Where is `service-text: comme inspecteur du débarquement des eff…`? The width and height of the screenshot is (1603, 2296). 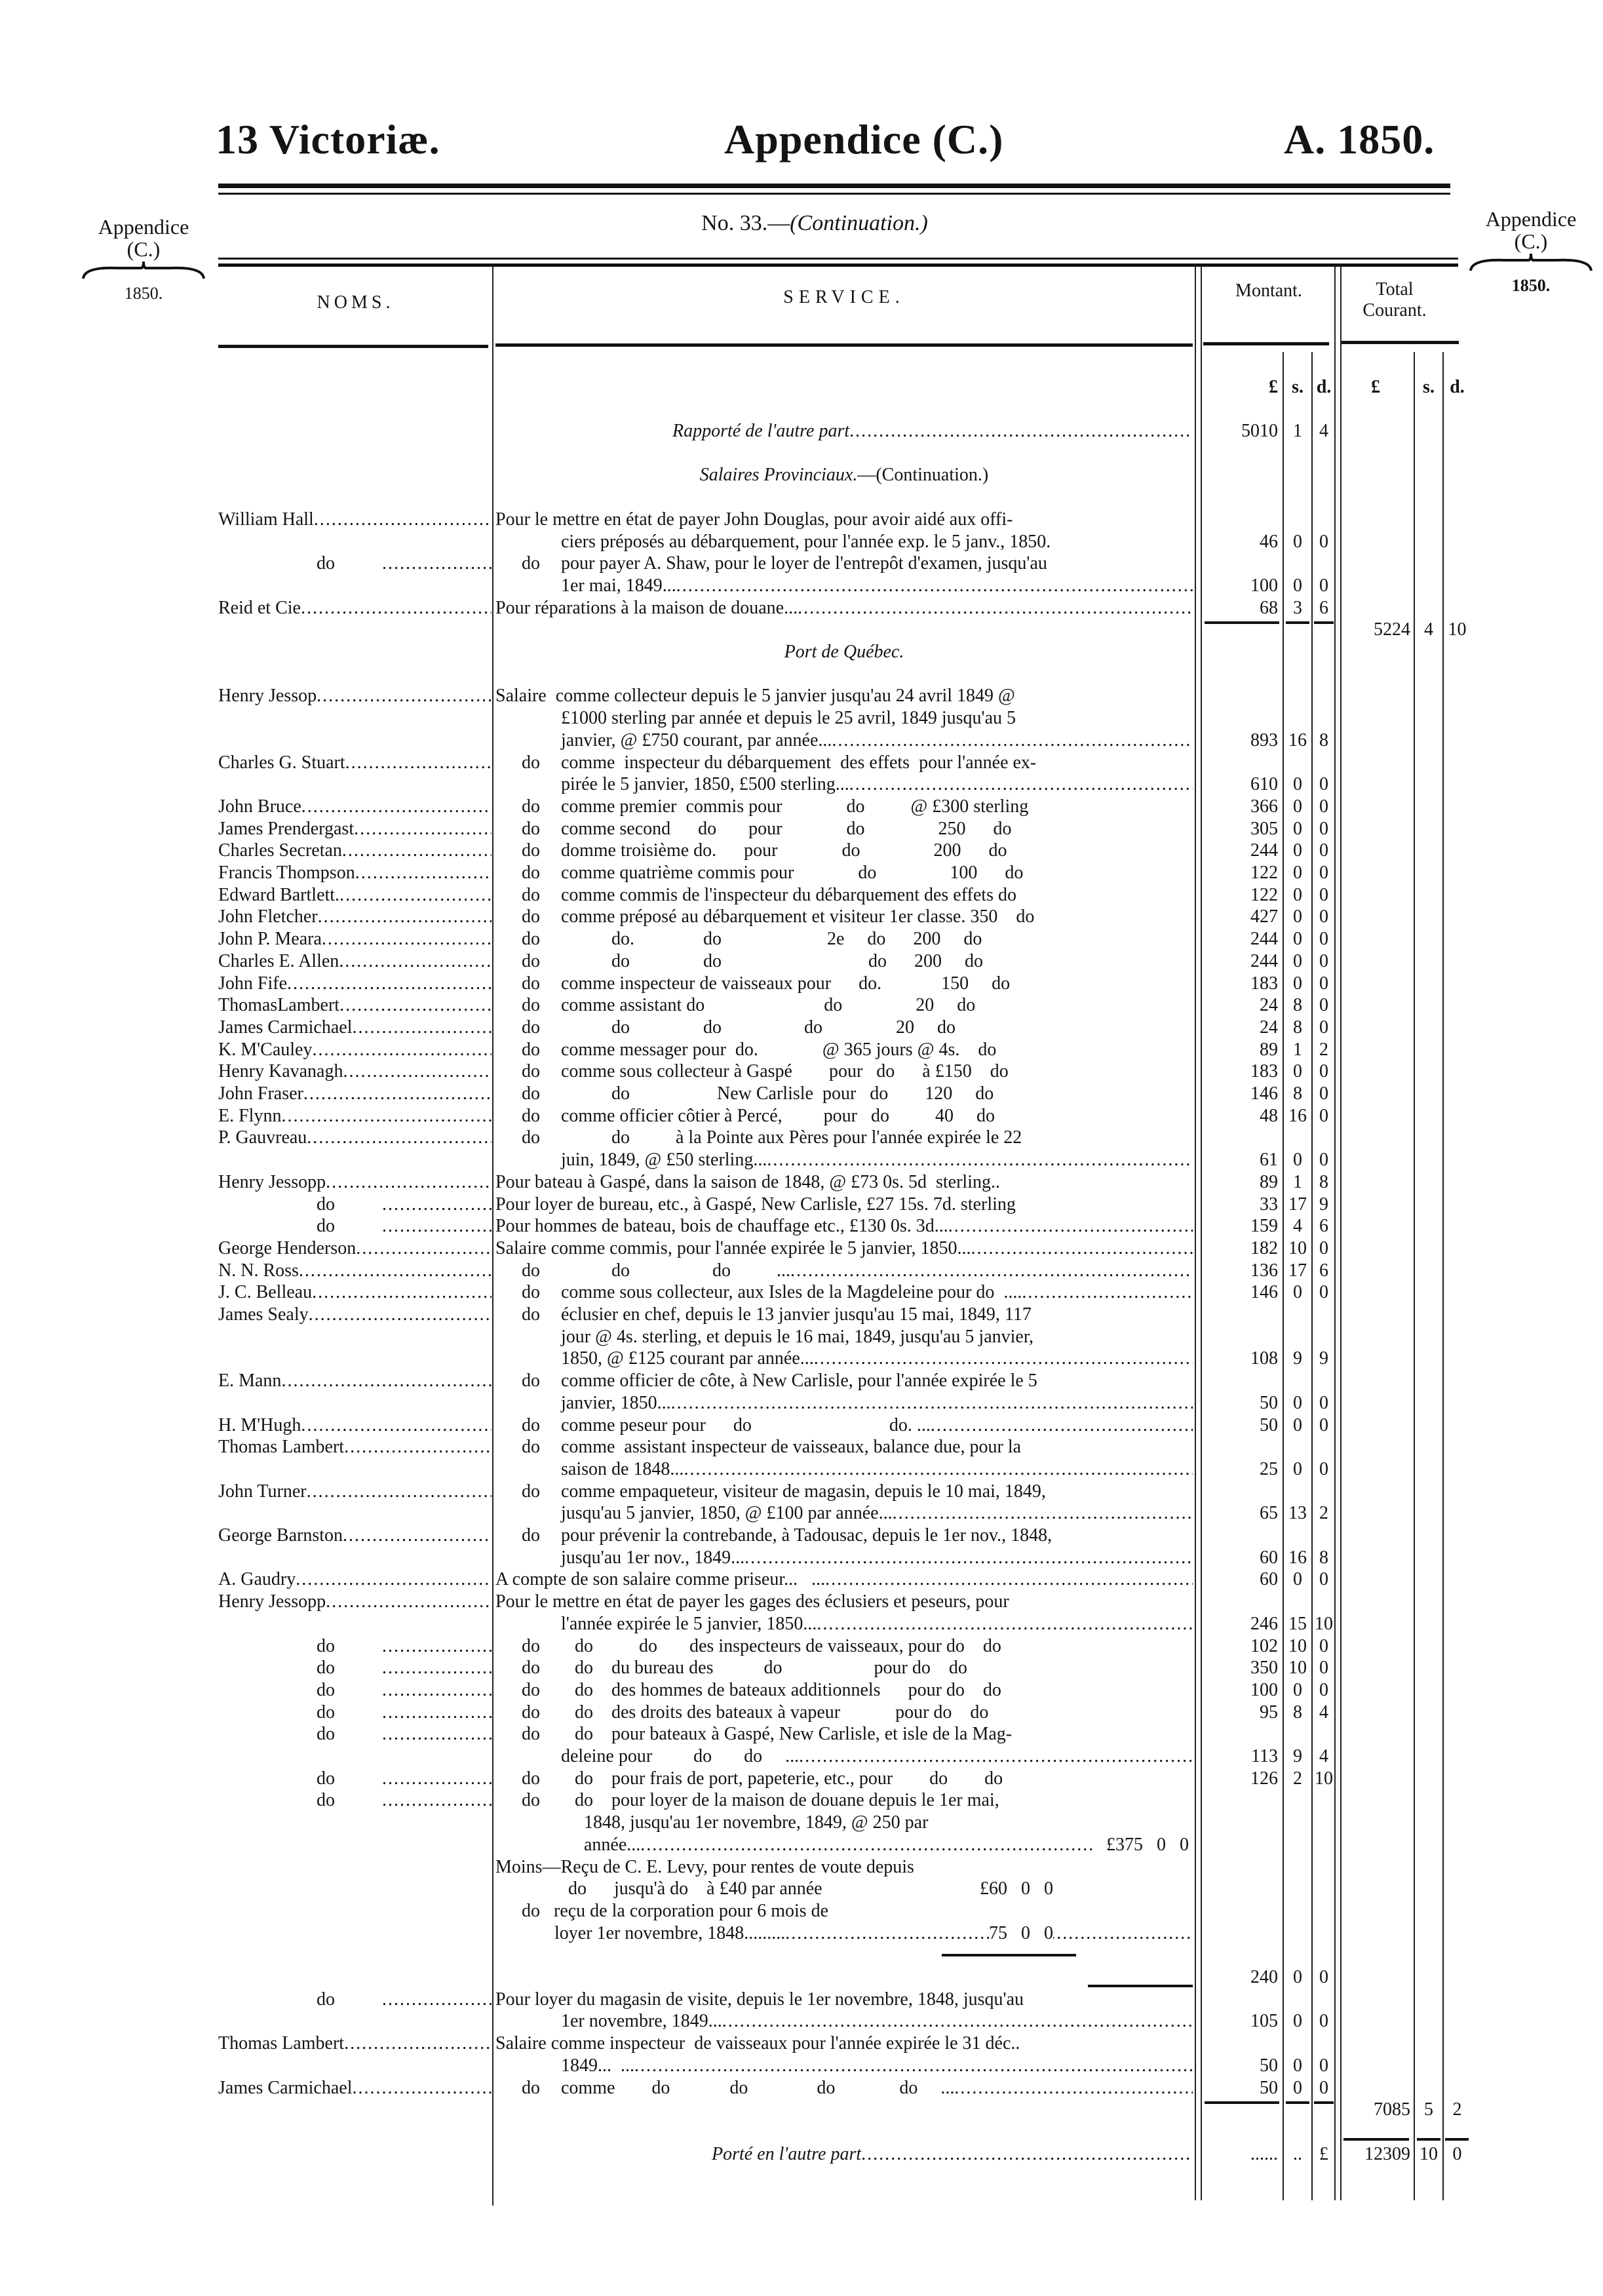
service-text: comme inspecteur du débarquement des eff… is located at coordinates (799, 762).